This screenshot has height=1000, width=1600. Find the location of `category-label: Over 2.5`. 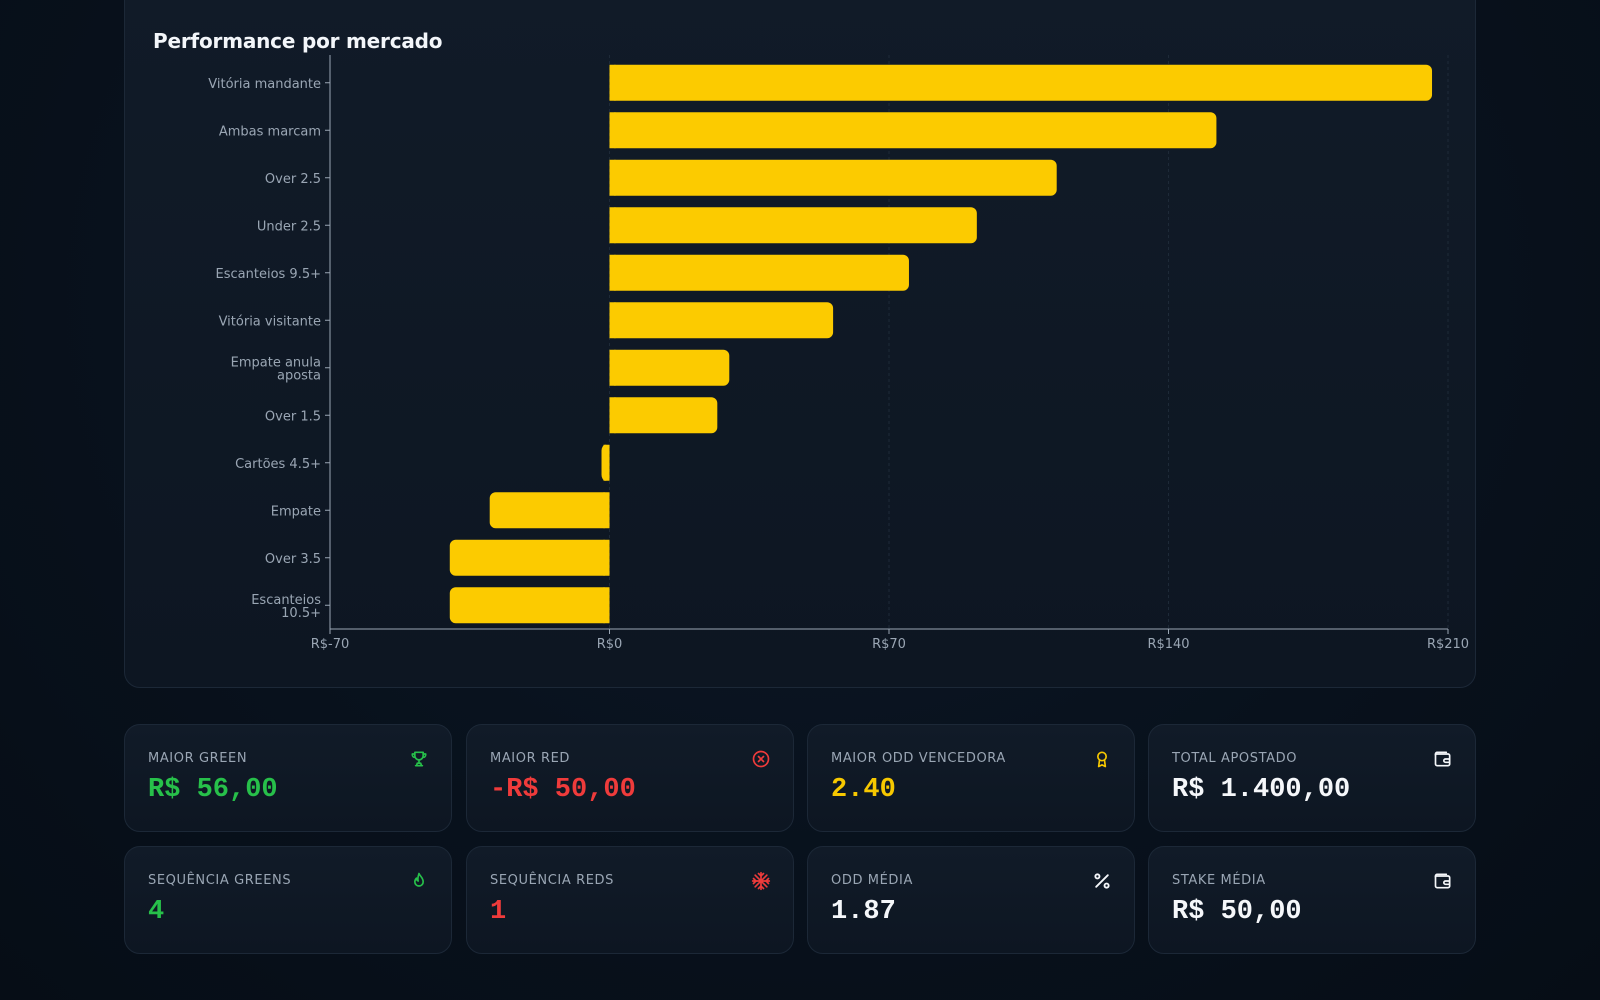

category-label: Over 2.5 is located at coordinates (293, 179).